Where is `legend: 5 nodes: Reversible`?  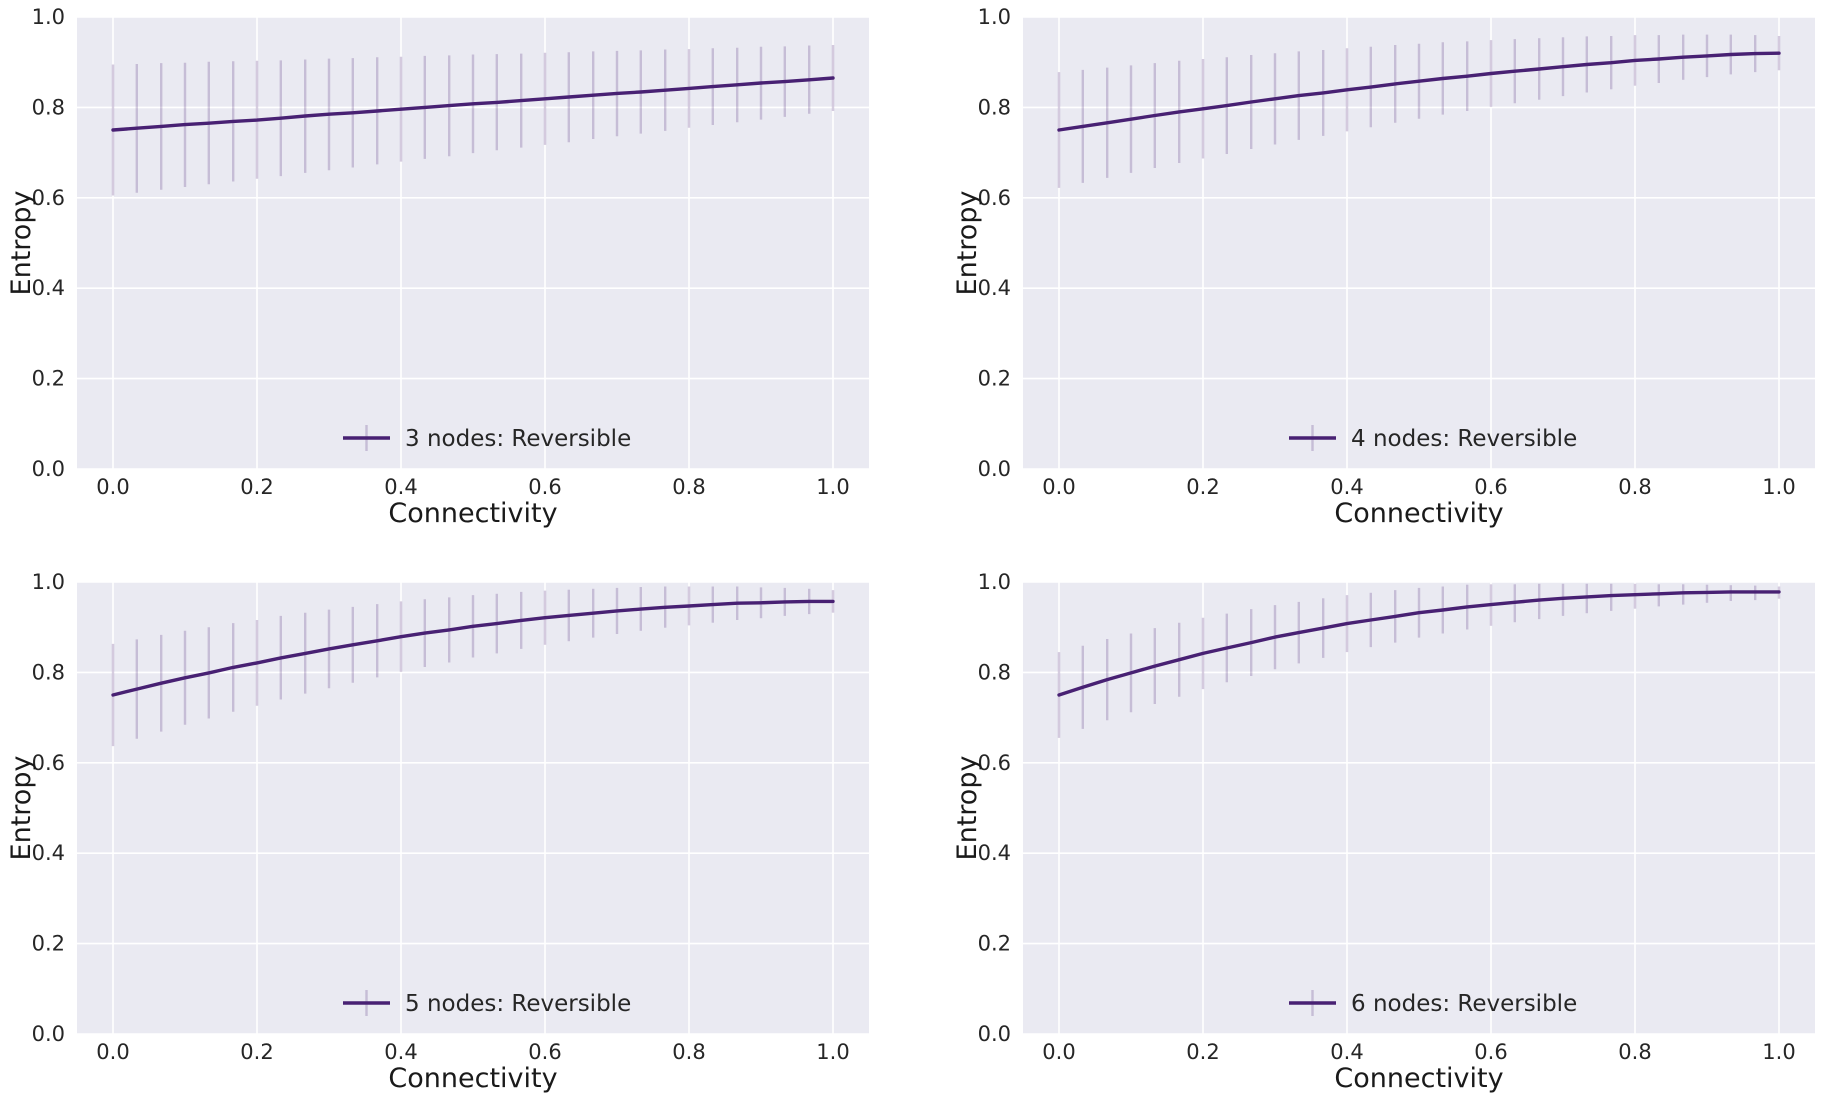 legend: 5 nodes: Reversible is located at coordinates (487, 1003).